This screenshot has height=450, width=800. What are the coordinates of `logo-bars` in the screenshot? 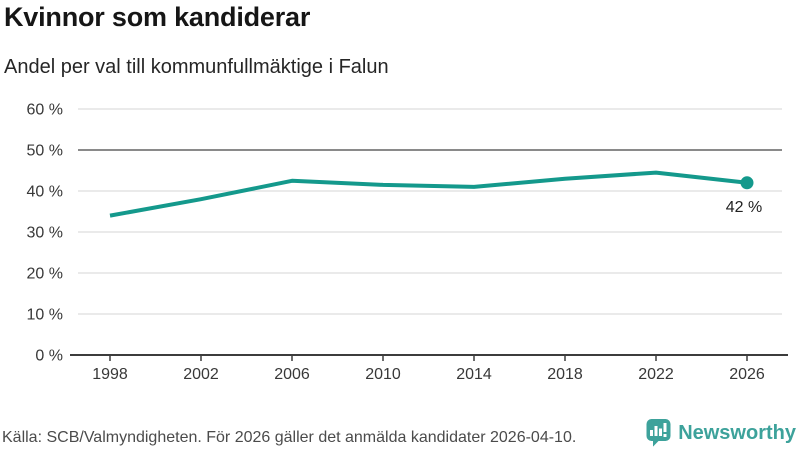 It's located at (658, 430).